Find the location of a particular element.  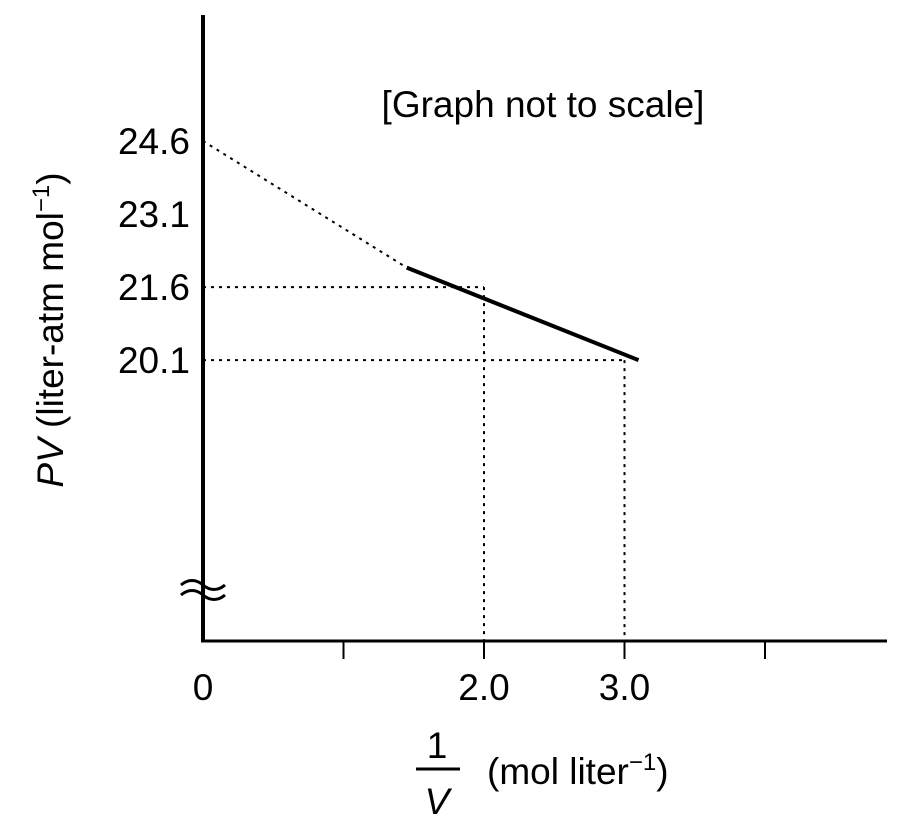

x-axis-denominator: V is located at coordinates (439, 801).